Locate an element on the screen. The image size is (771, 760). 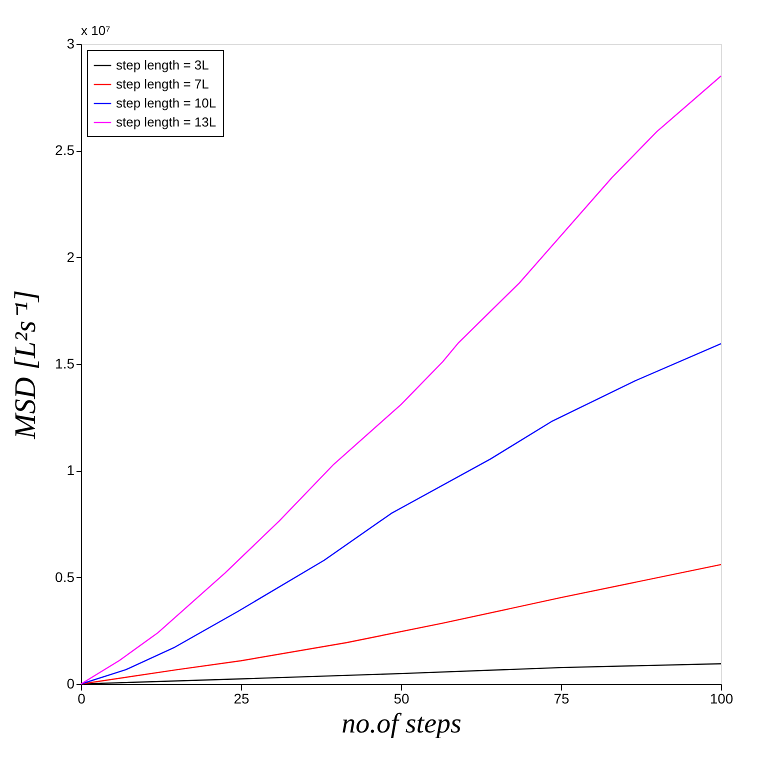
x-tick-label: 100 is located at coordinates (722, 698).